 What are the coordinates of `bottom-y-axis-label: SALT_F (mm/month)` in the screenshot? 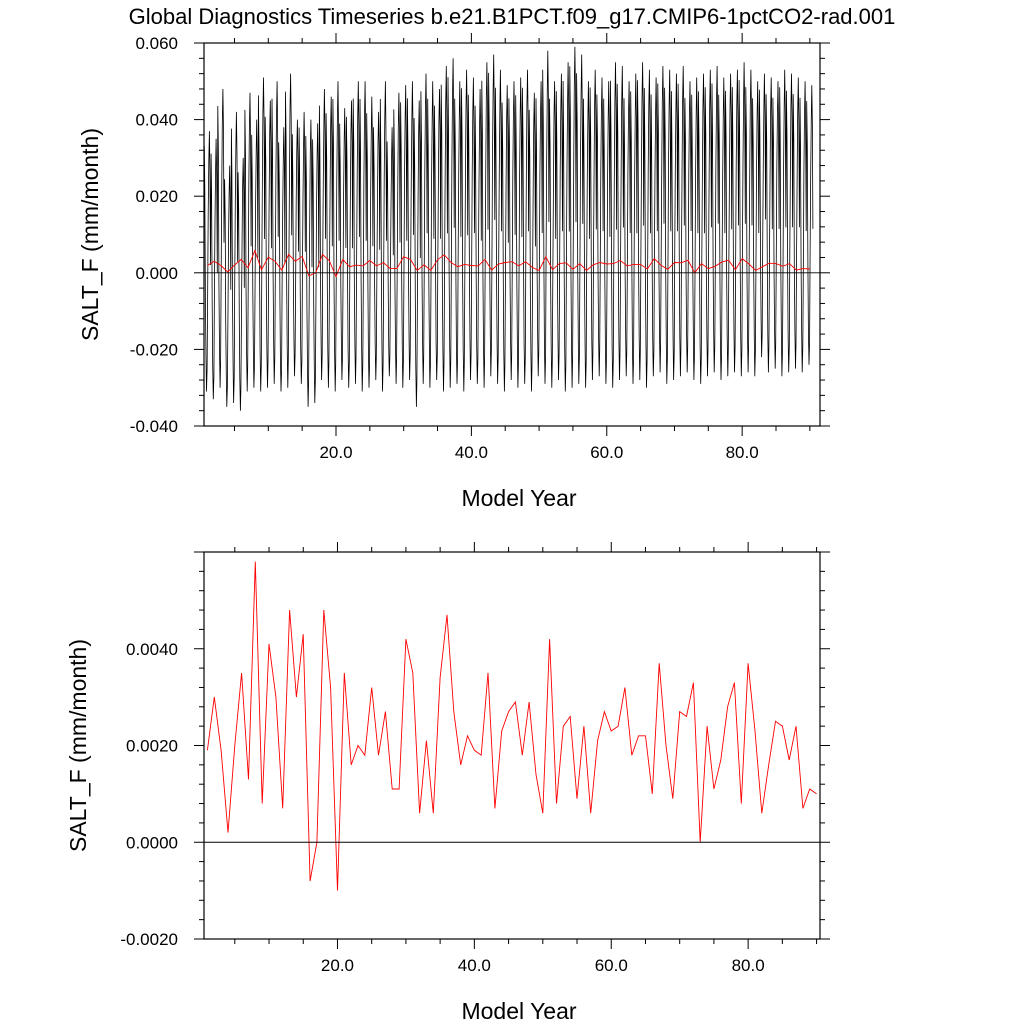 It's located at (78, 745).